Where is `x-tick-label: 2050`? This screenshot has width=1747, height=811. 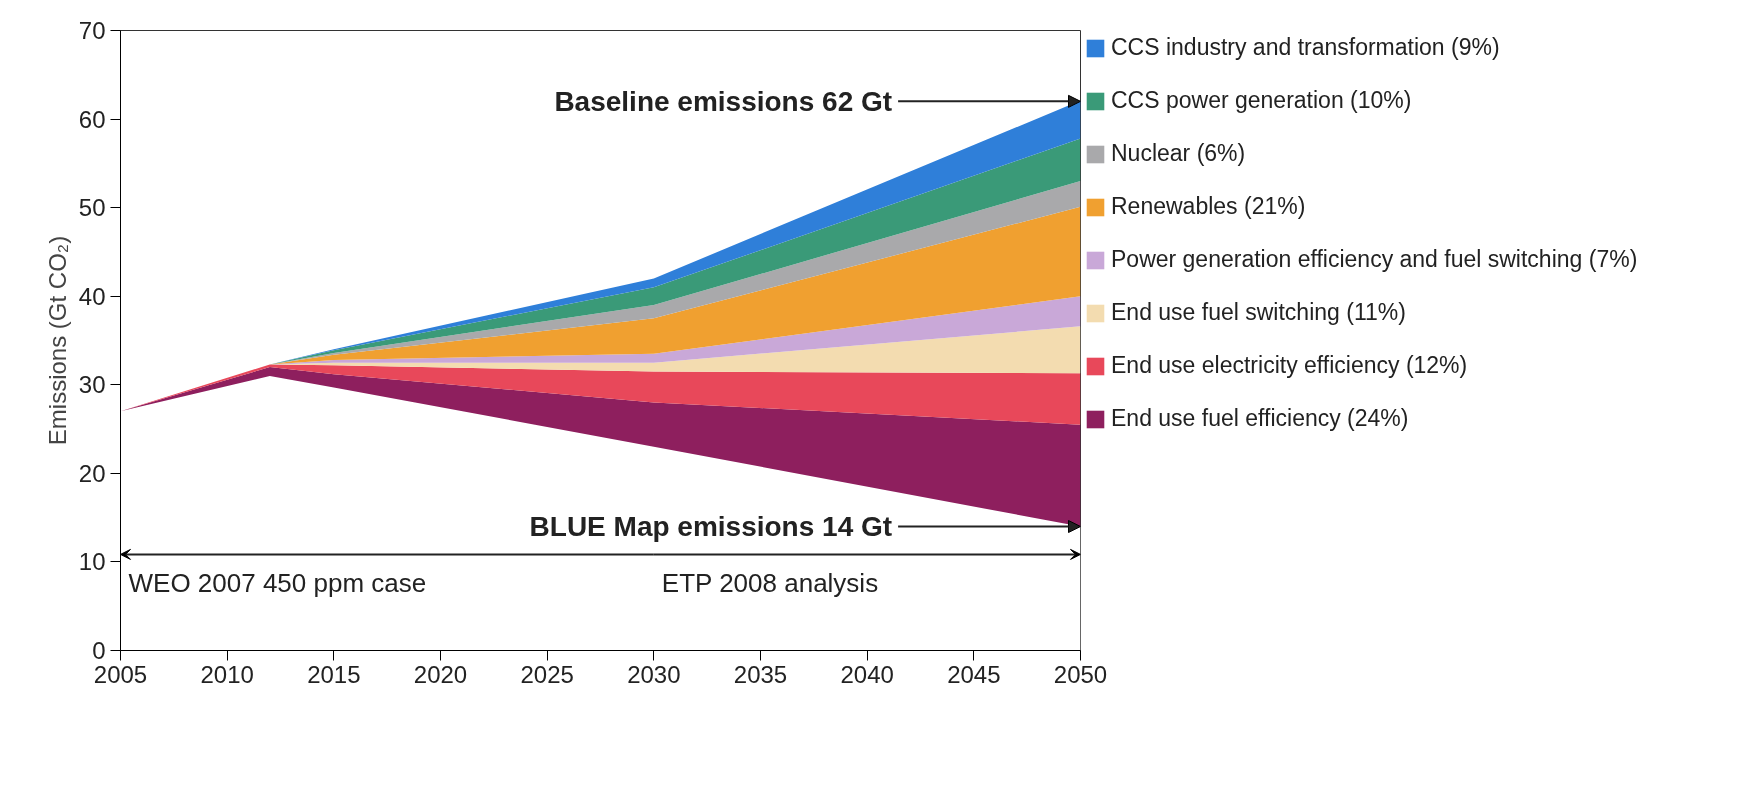 x-tick-label: 2050 is located at coordinates (1080, 674).